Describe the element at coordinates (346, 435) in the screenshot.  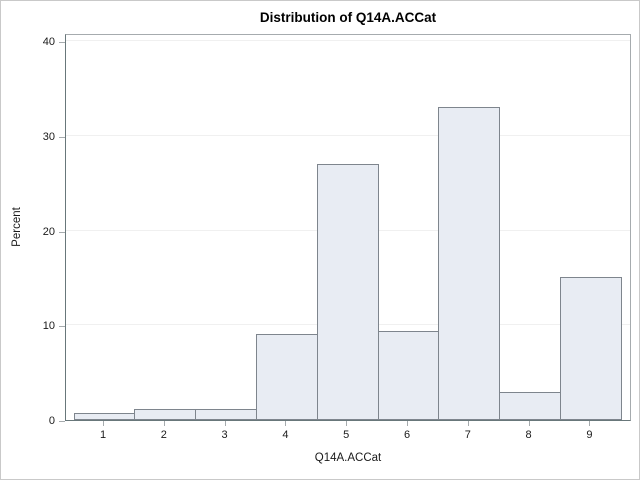
I see `x-tick-label-5: 5` at that location.